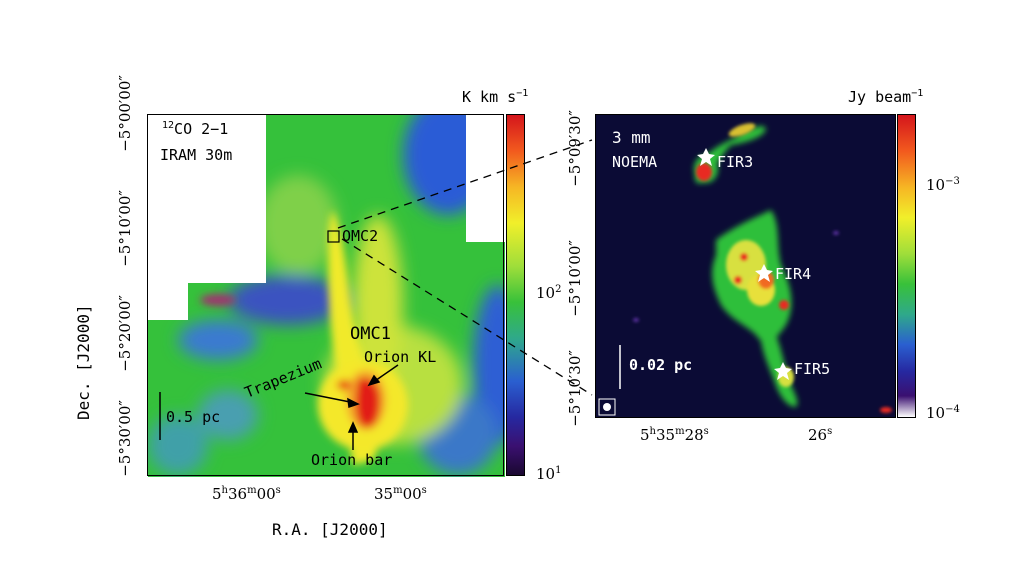  What do you see at coordinates (661, 365) in the screenshot?
I see `right-scalebar-label: 0.02 pc` at bounding box center [661, 365].